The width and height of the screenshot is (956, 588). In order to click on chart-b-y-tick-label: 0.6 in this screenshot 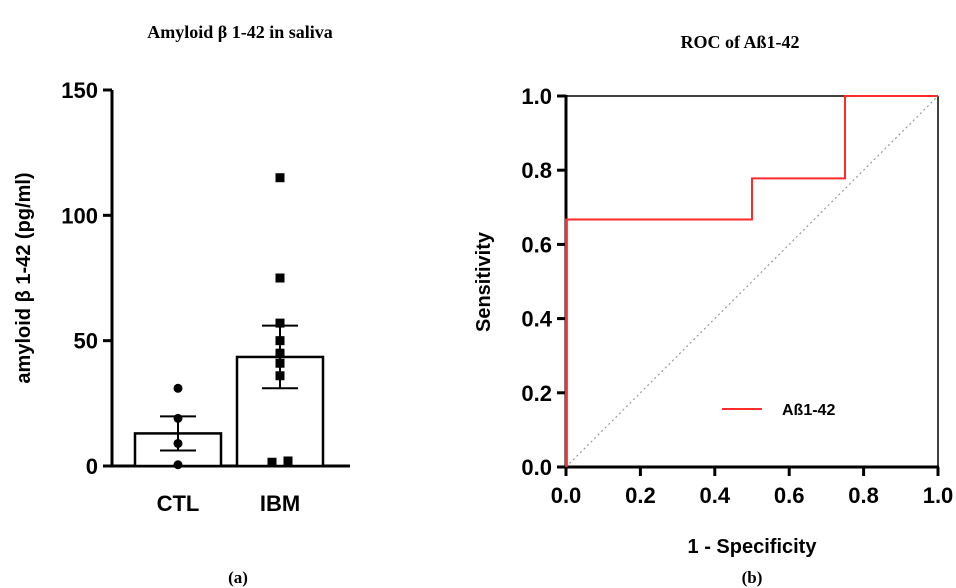, I will do `click(536, 244)`.